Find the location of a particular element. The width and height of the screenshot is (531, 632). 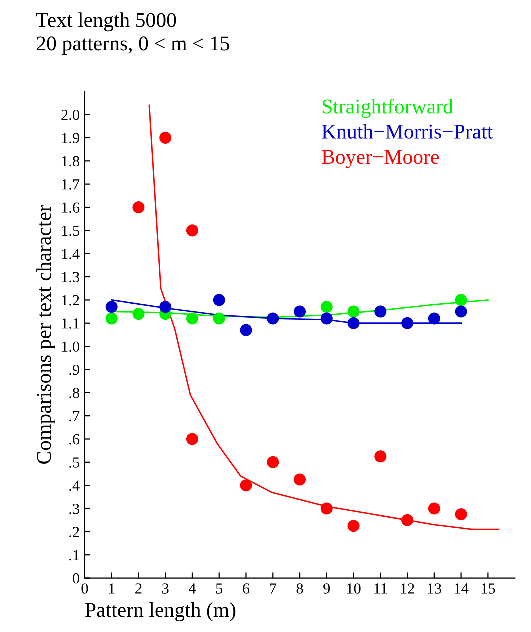

y-tick-label: .9 is located at coordinates (75, 370).